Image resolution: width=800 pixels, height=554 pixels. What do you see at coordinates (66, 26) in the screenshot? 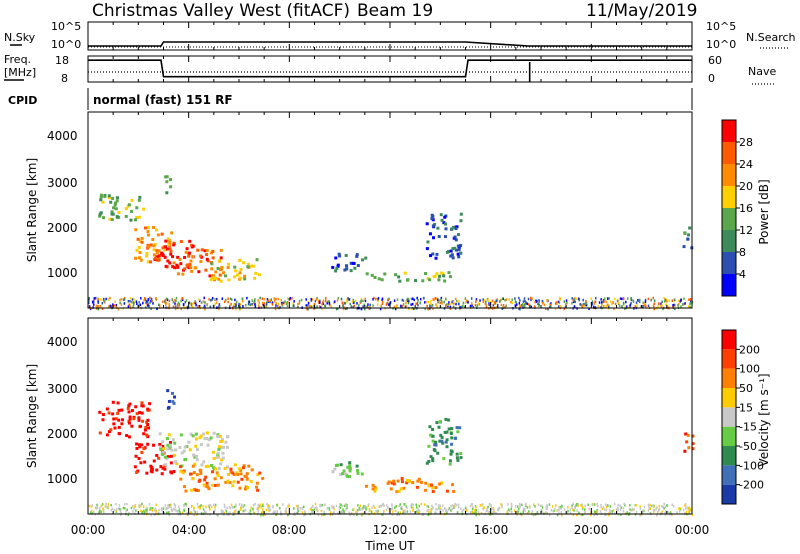
I see `nsky-tick-top: 10^5` at bounding box center [66, 26].